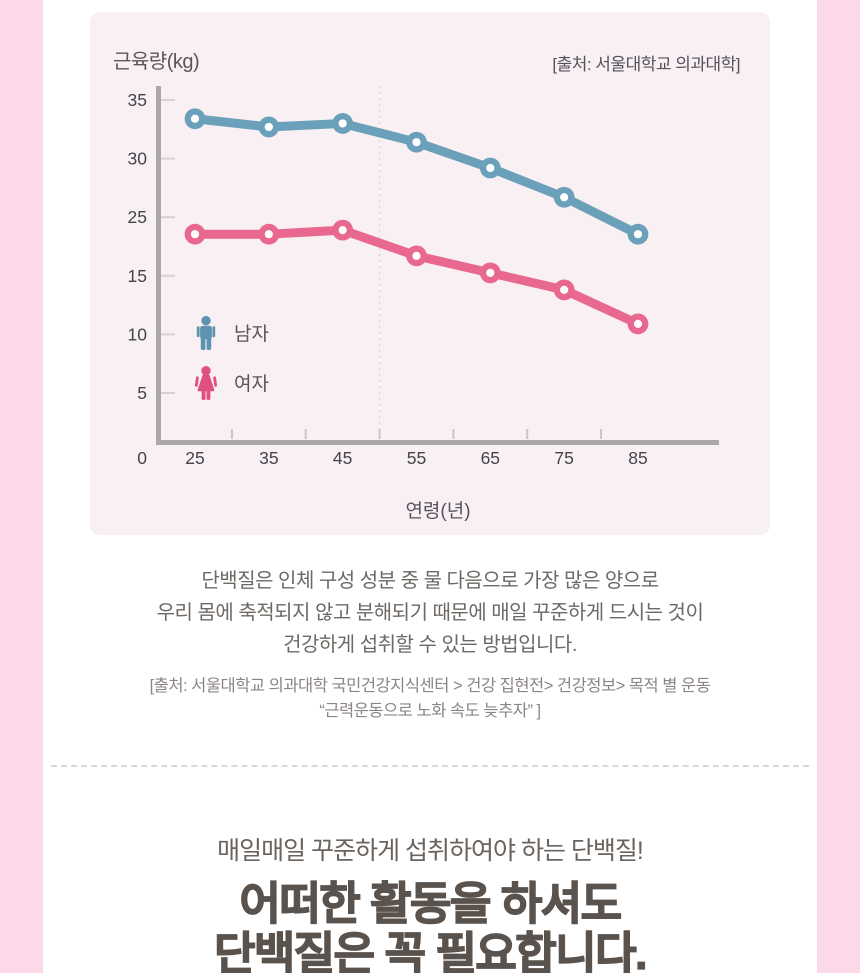  Describe the element at coordinates (231, 383) in the screenshot. I see `legend-item-female: 여자` at that location.